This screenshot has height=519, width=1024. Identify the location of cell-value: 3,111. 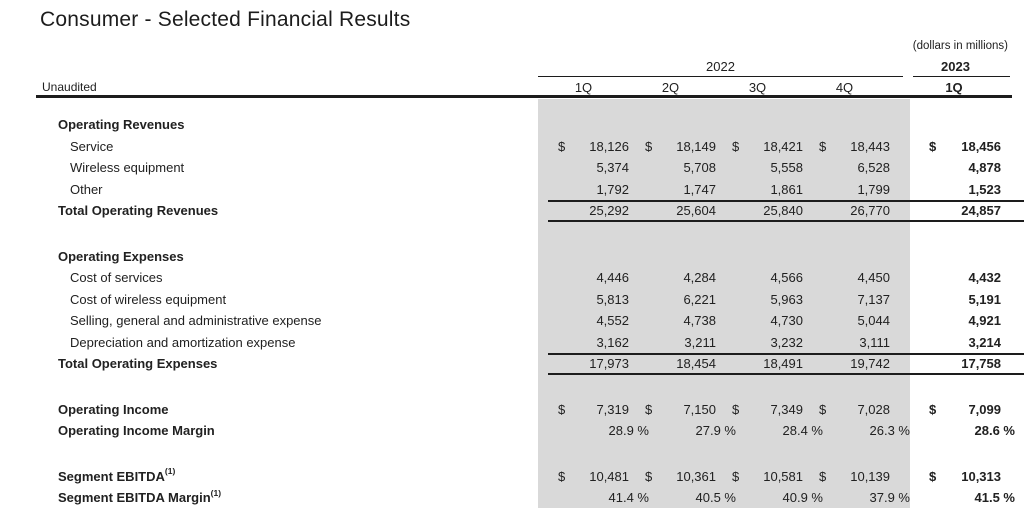
(874, 342).